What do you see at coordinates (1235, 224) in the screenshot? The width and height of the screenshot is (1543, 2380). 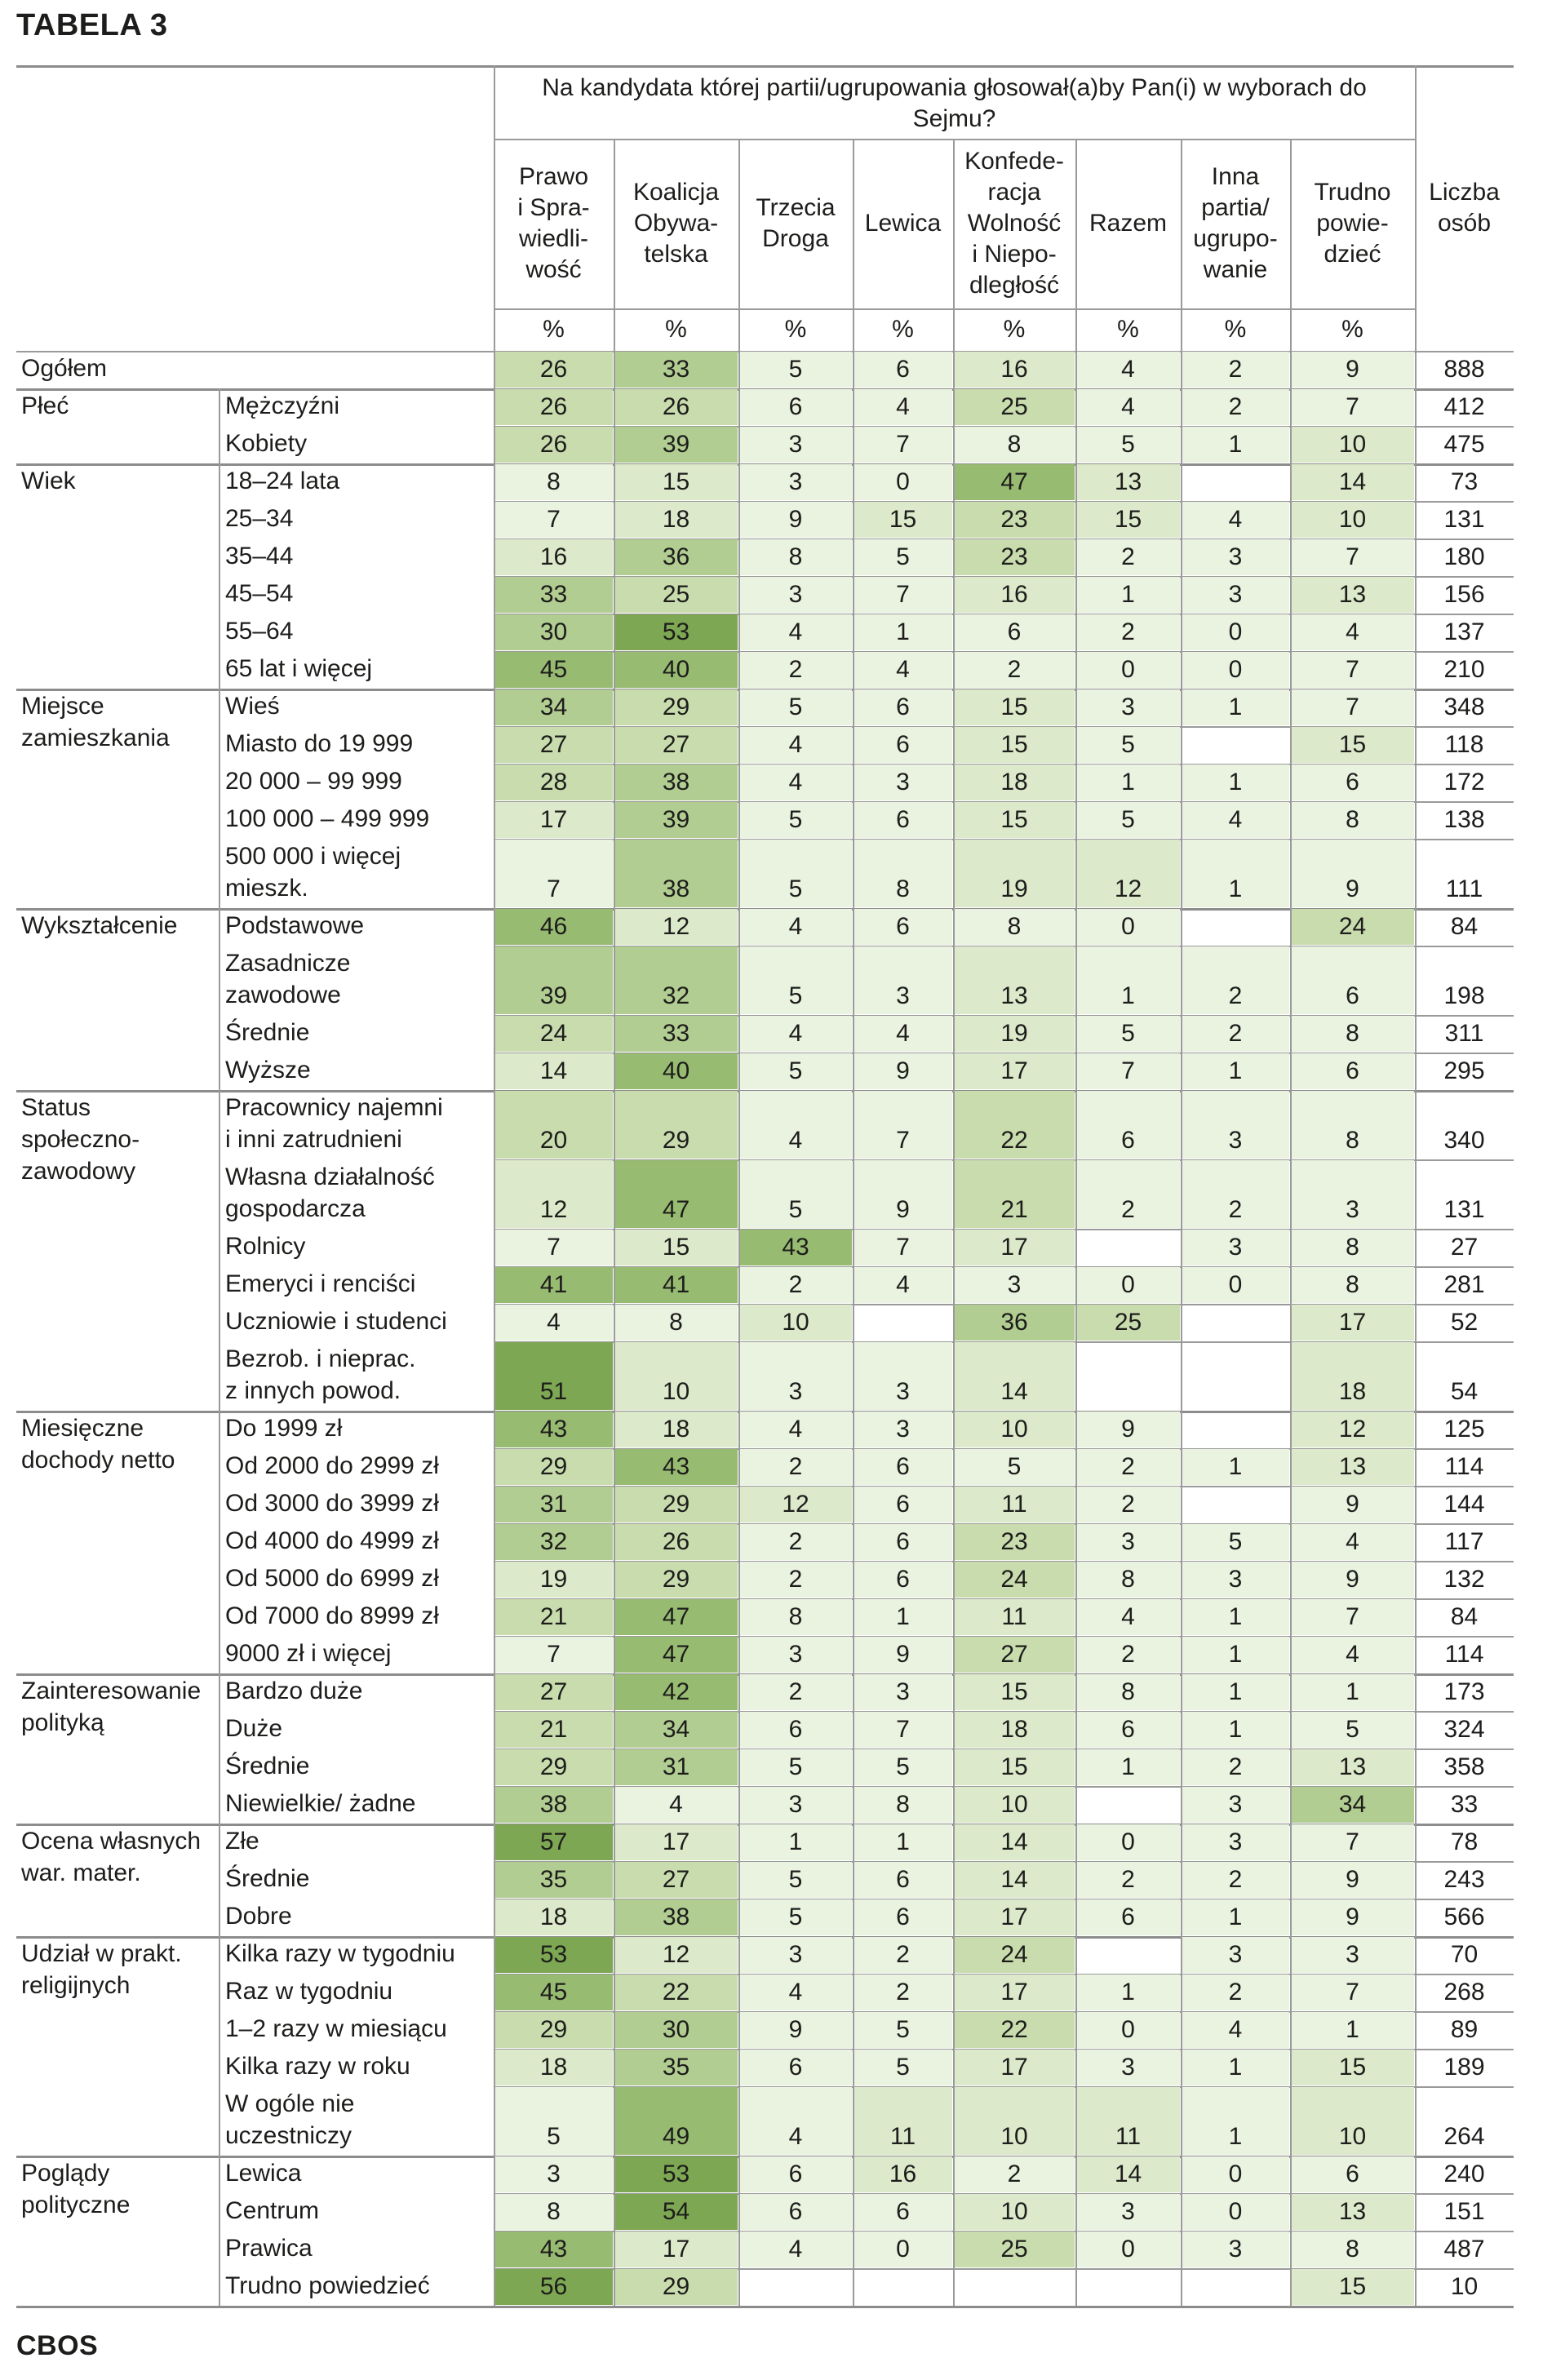 I see `column-header-7: Inna partia/ugrupo-wanie` at bounding box center [1235, 224].